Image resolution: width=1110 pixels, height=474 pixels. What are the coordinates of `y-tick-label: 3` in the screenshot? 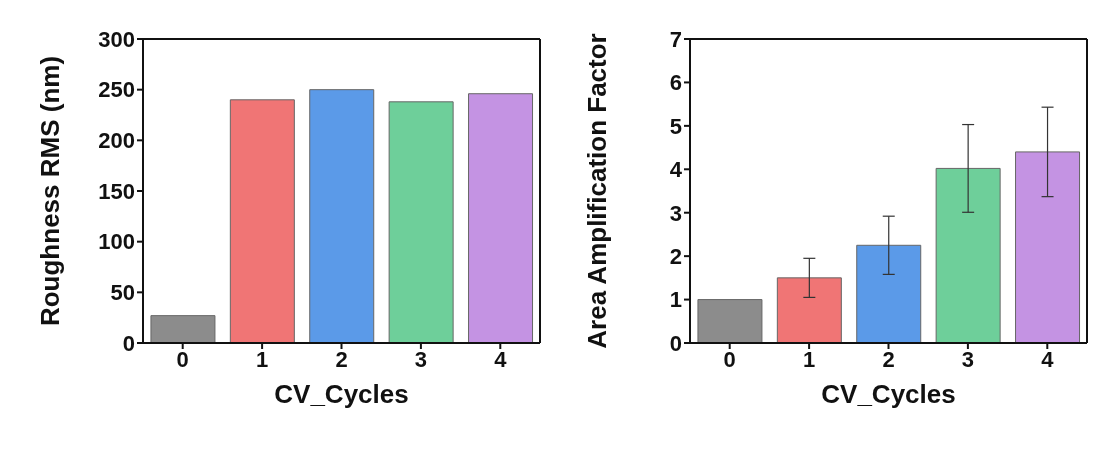 It's located at (675, 213).